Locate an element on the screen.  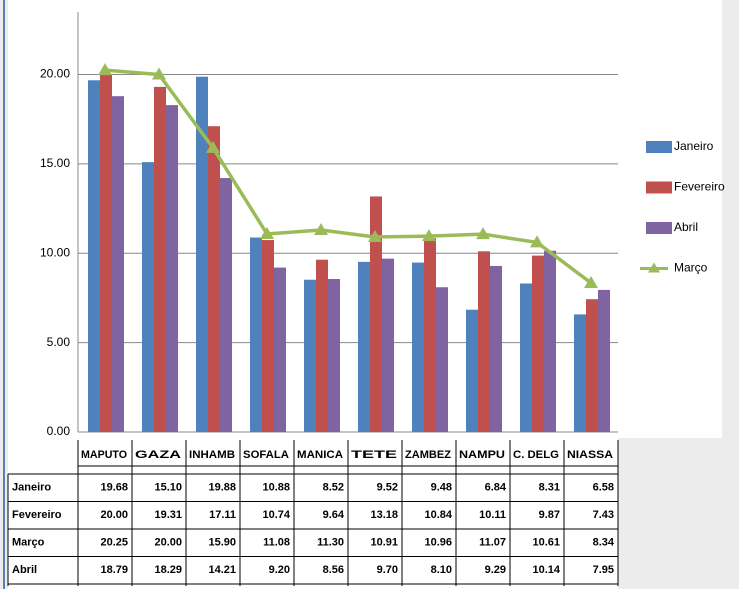
table-header: C. DELG is located at coordinates (536, 455).